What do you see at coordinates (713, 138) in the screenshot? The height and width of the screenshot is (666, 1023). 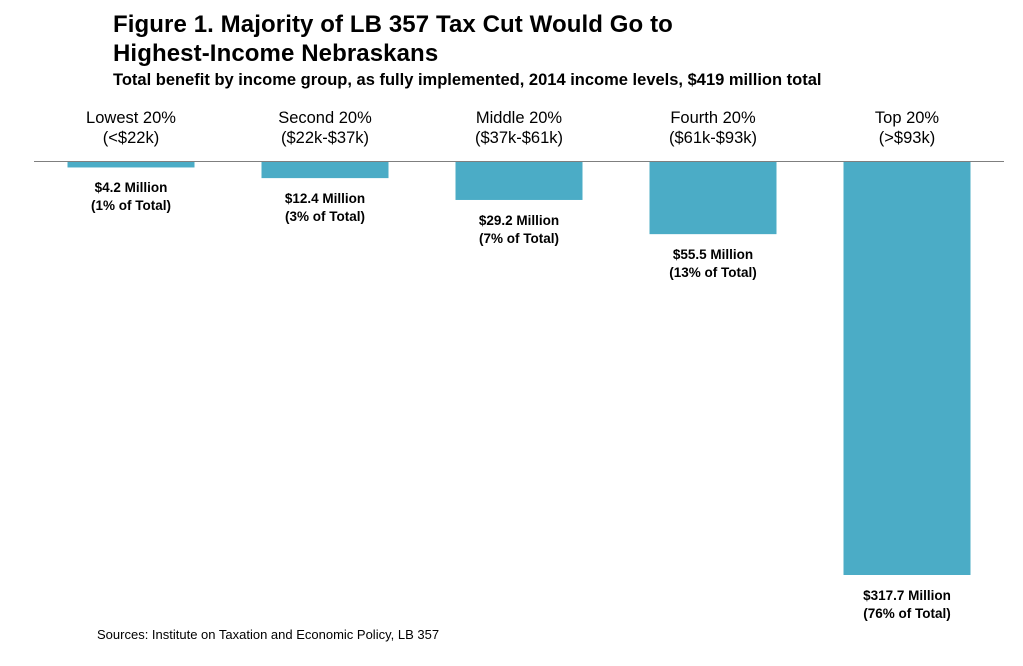 I see `category-range: ($61k-$93k)` at bounding box center [713, 138].